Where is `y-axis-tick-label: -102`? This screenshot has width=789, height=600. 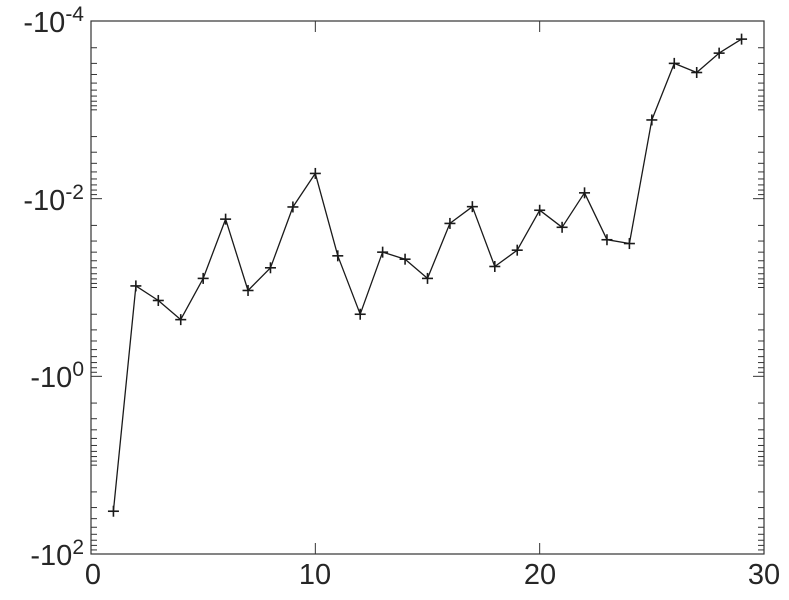 y-axis-tick-label: -102 is located at coordinates (57, 554).